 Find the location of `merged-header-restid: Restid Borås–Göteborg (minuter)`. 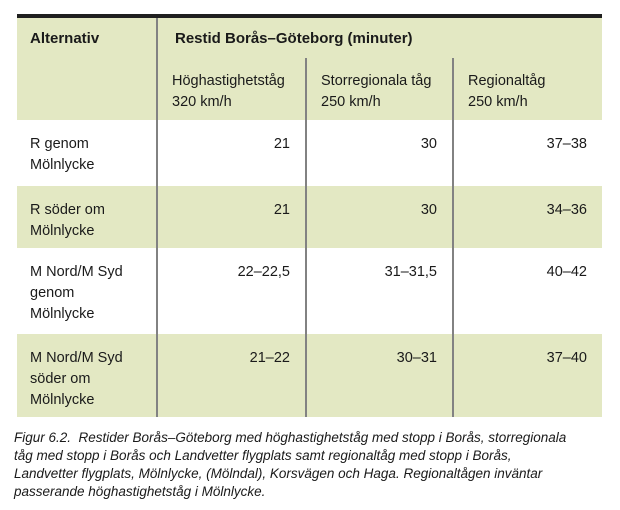

merged-header-restid: Restid Borås–Göteborg (minuter) is located at coordinates (380, 38).